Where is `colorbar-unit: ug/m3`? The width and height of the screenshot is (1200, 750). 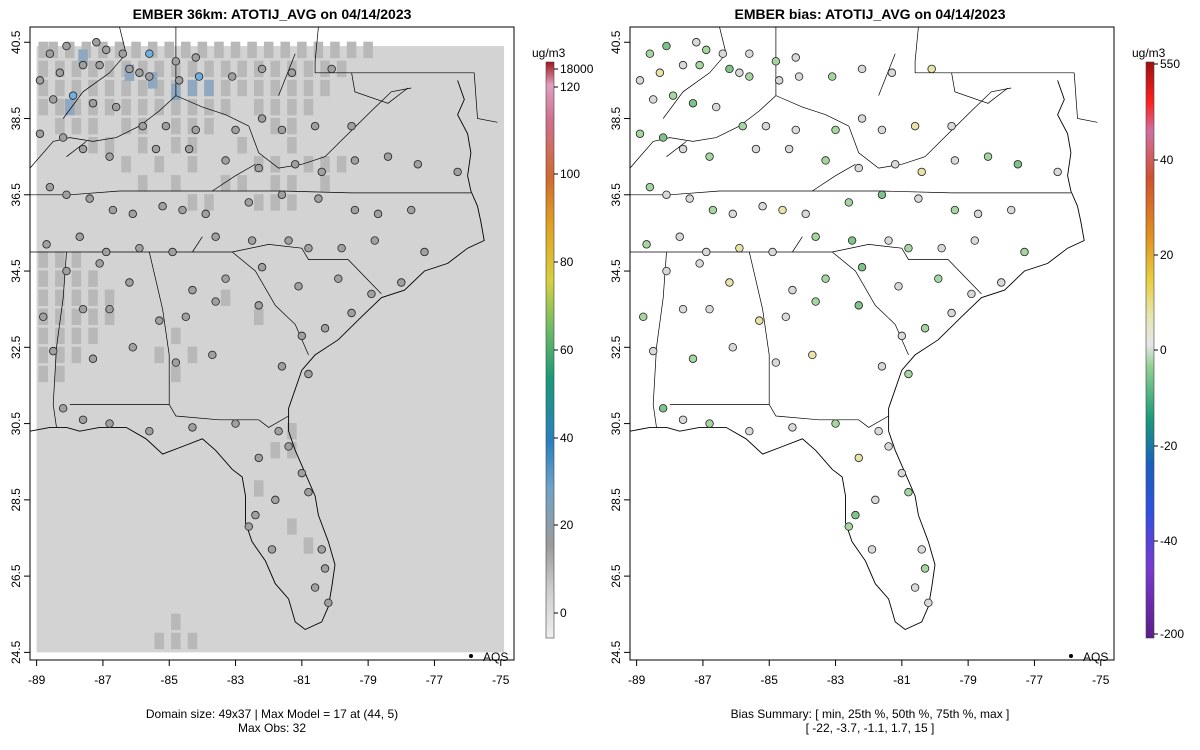 colorbar-unit: ug/m3 is located at coordinates (1149, 53).